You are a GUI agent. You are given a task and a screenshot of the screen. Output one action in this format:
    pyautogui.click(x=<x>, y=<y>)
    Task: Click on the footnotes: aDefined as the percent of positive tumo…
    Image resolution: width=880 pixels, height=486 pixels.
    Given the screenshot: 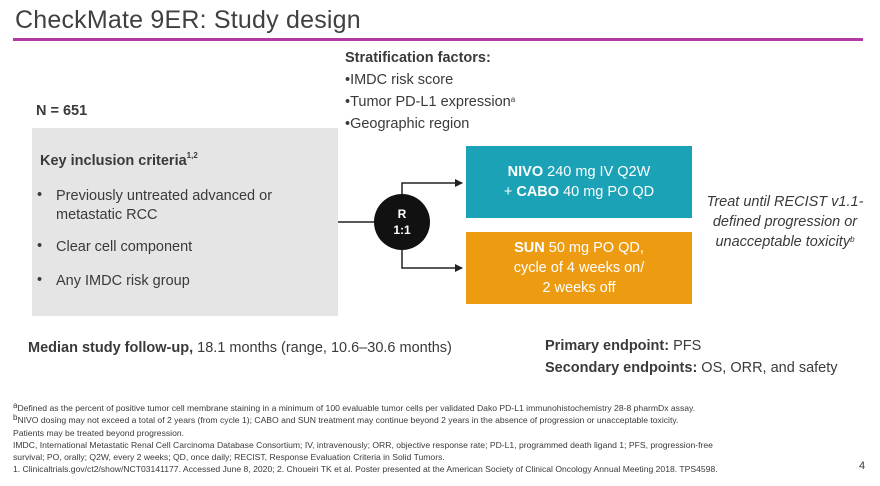 What is the action you would take?
    pyautogui.click(x=438, y=438)
    